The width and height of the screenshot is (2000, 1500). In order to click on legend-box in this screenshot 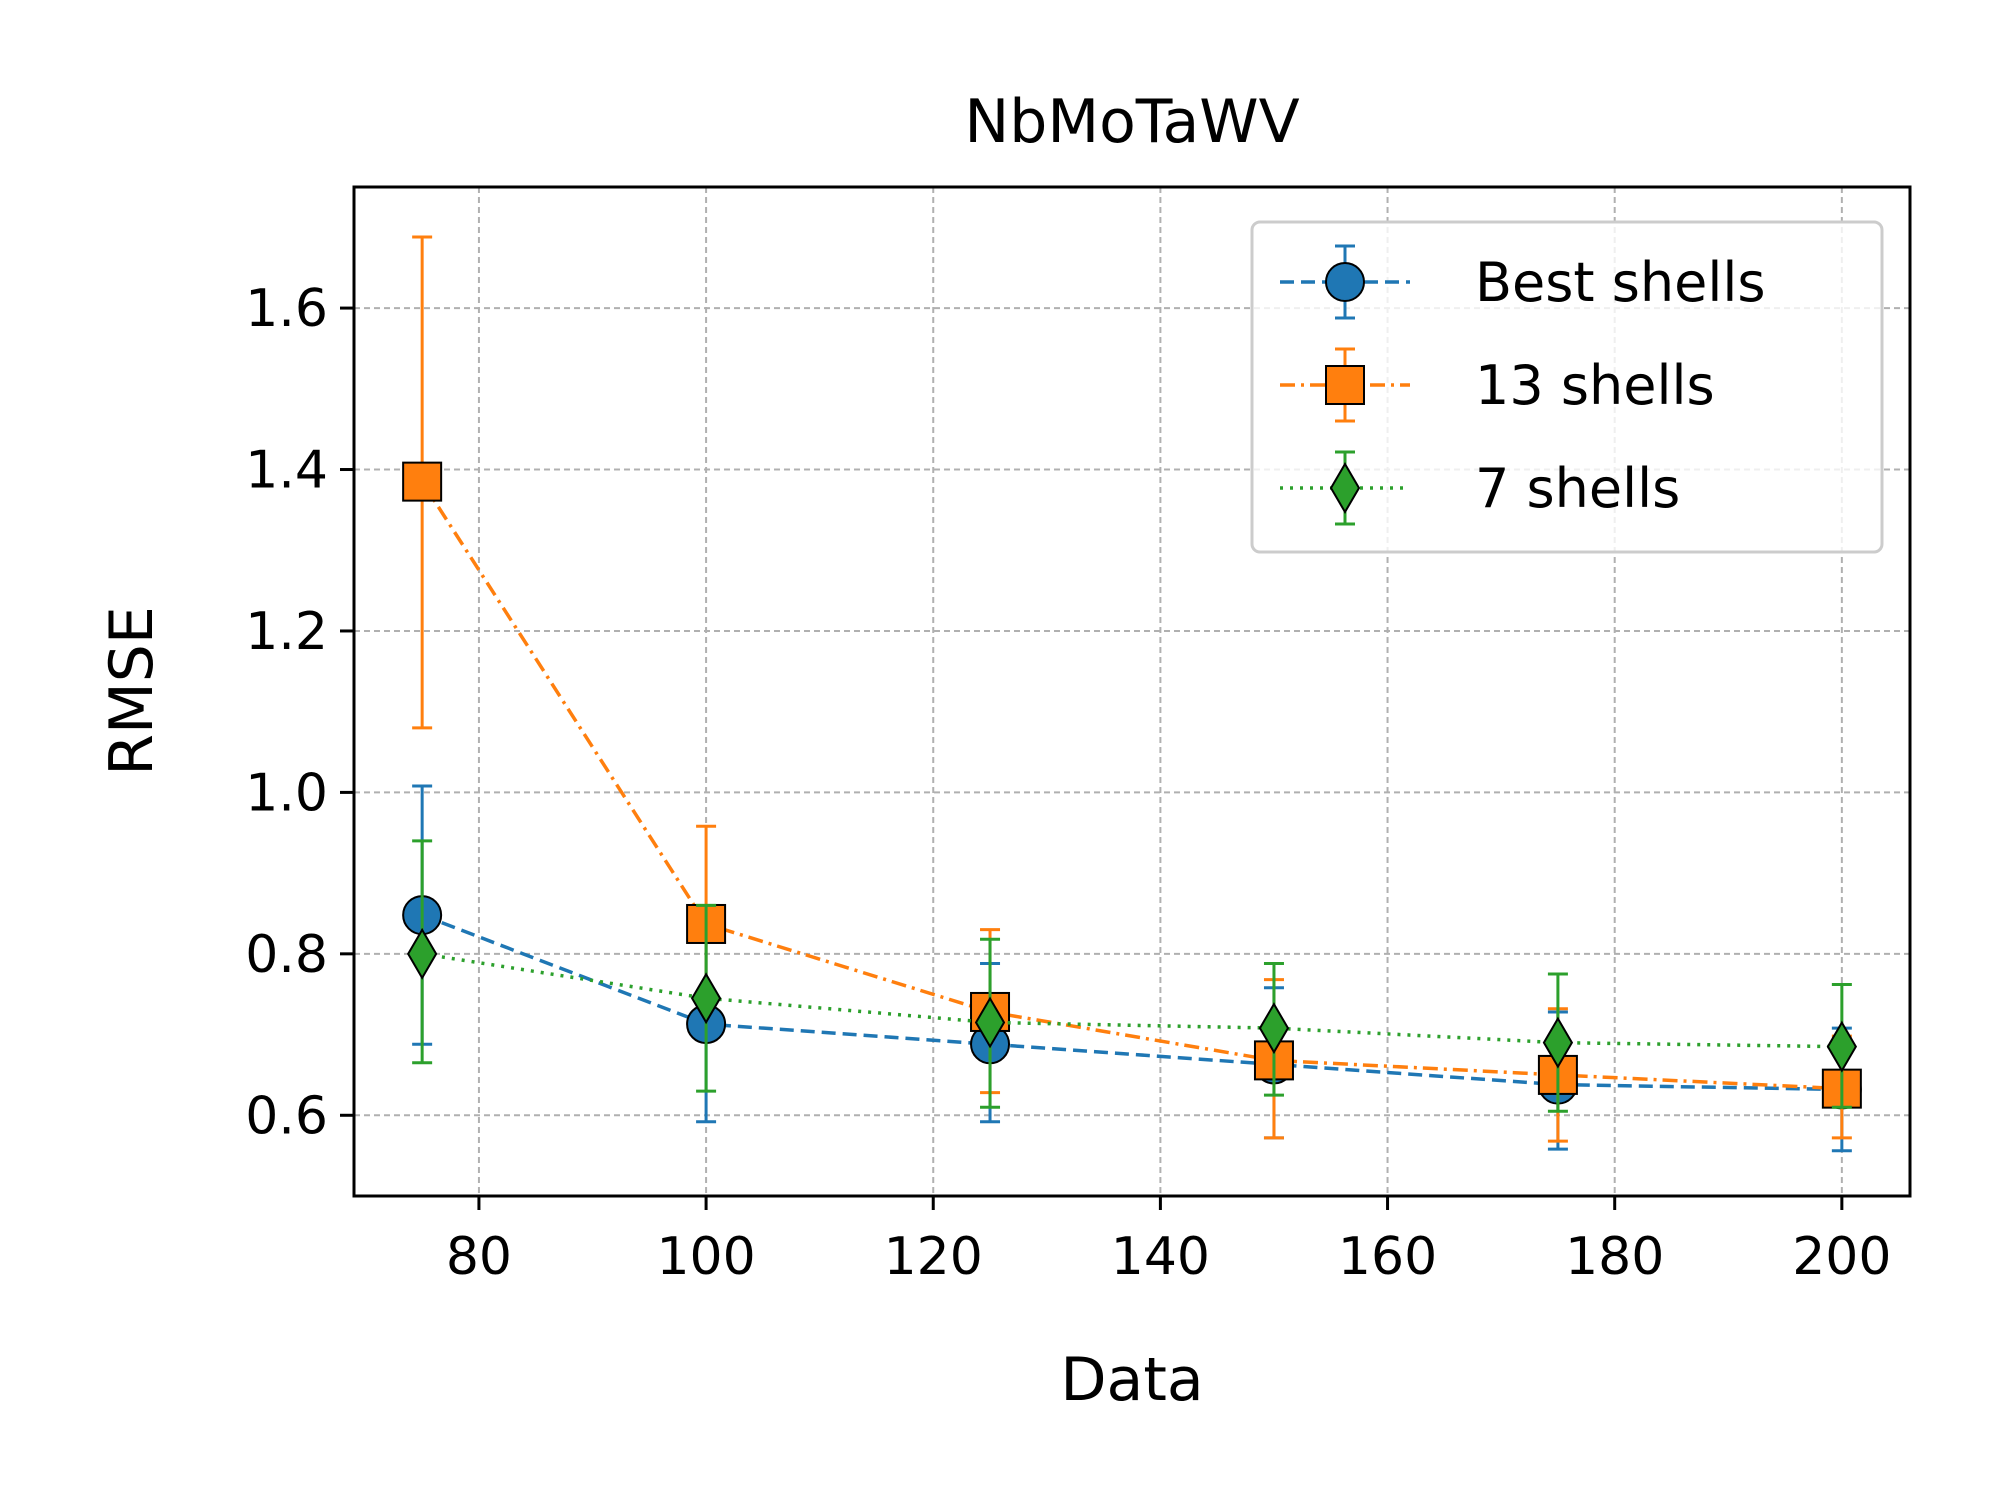, I will do `click(1567, 387)`.